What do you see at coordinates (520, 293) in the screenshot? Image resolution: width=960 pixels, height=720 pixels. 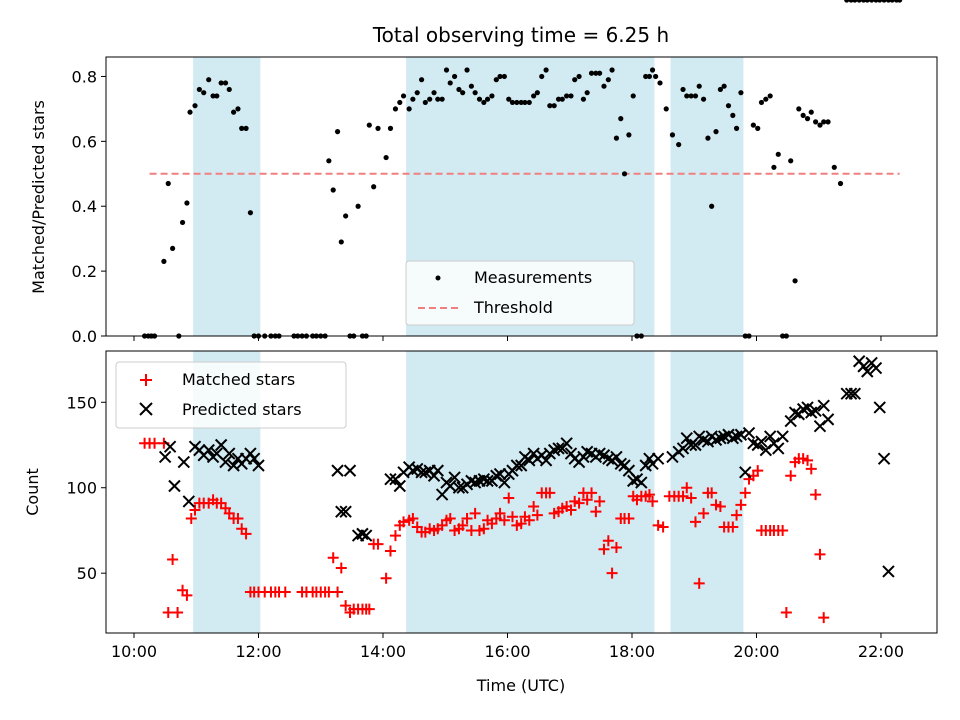 I see `top-legend: Measurements Threshold` at bounding box center [520, 293].